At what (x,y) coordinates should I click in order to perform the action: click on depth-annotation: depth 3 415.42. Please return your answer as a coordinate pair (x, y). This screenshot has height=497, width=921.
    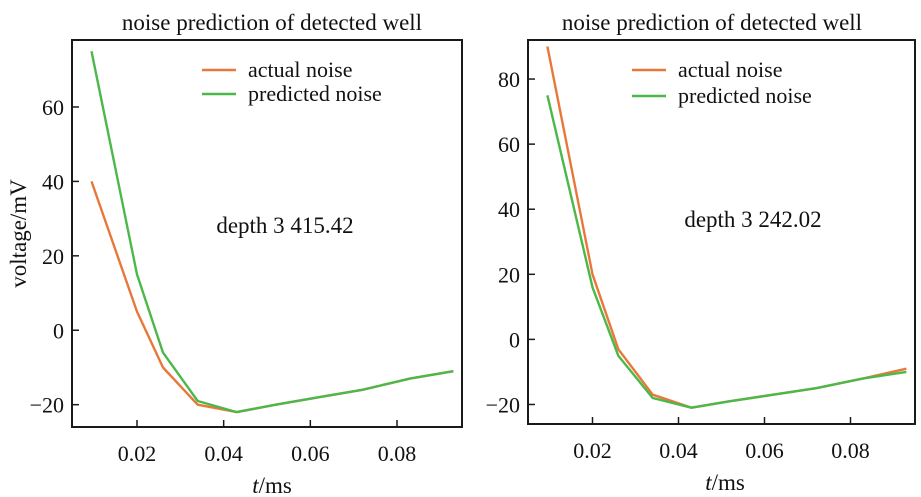
    Looking at the image, I should click on (284, 225).